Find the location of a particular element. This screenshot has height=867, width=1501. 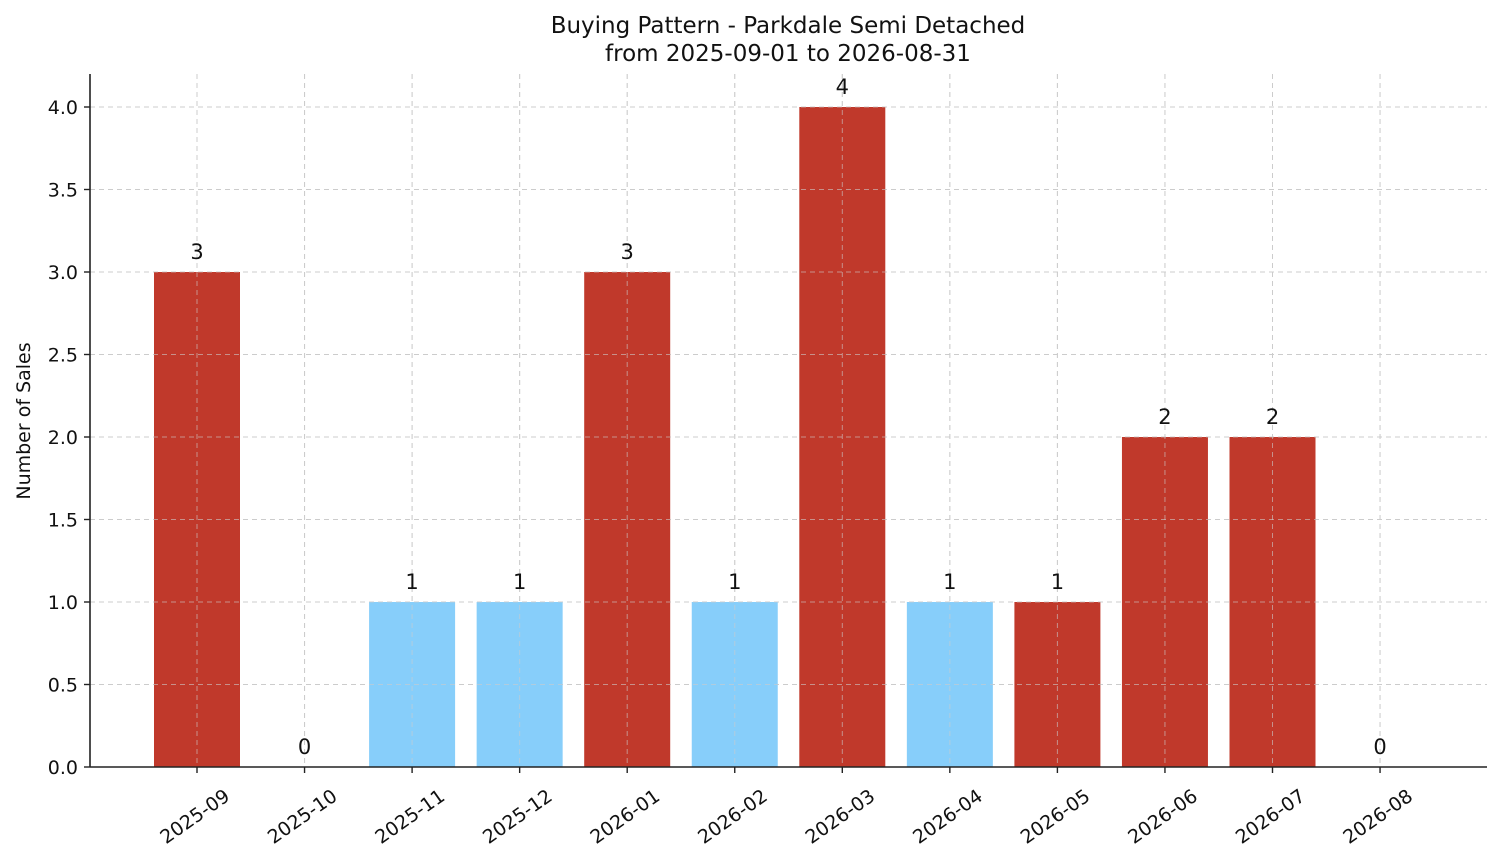

y-tick-label: 1.5 is located at coordinates (63, 521).